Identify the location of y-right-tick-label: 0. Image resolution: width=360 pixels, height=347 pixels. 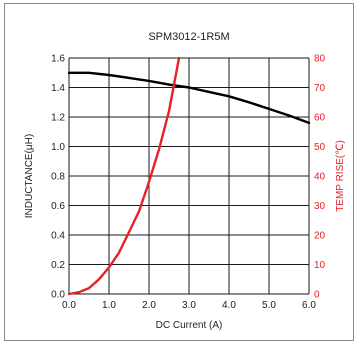
(317, 295).